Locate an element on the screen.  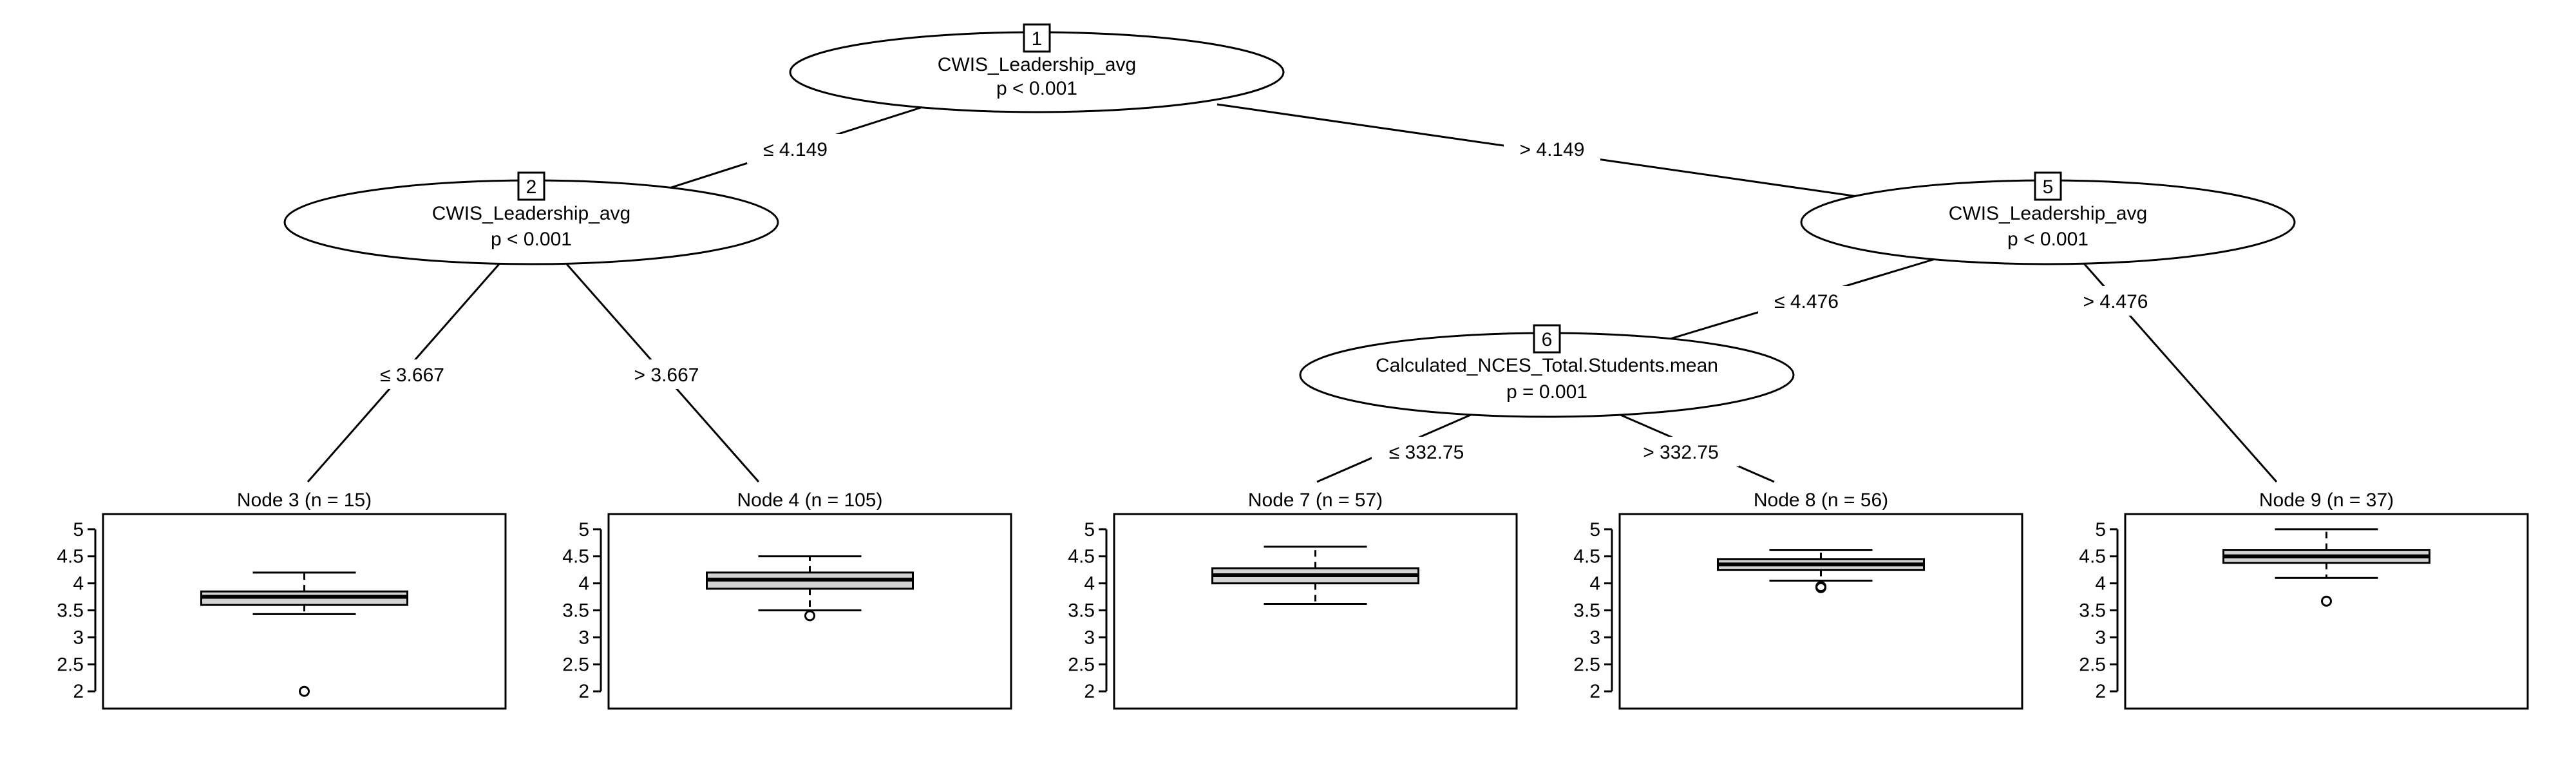
node-6-id-box is located at coordinates (1547, 339).